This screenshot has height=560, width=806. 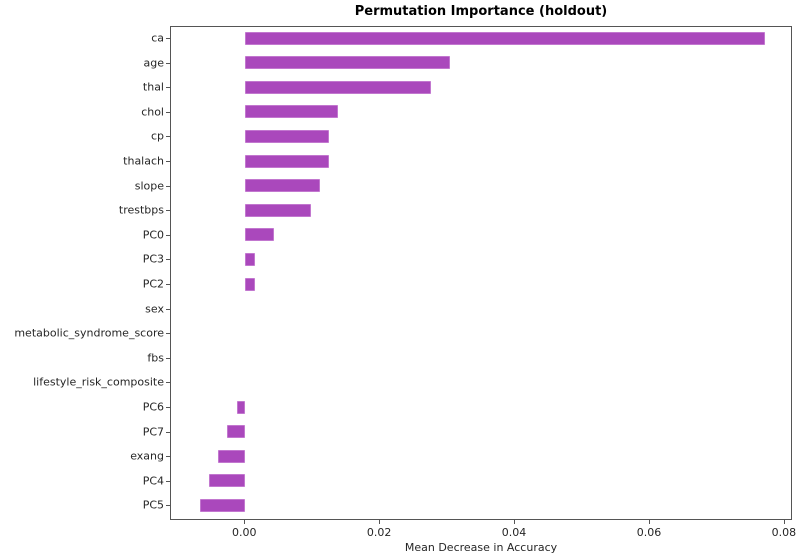 What do you see at coordinates (153, 432) in the screenshot?
I see `y-tick-label: PC7` at bounding box center [153, 432].